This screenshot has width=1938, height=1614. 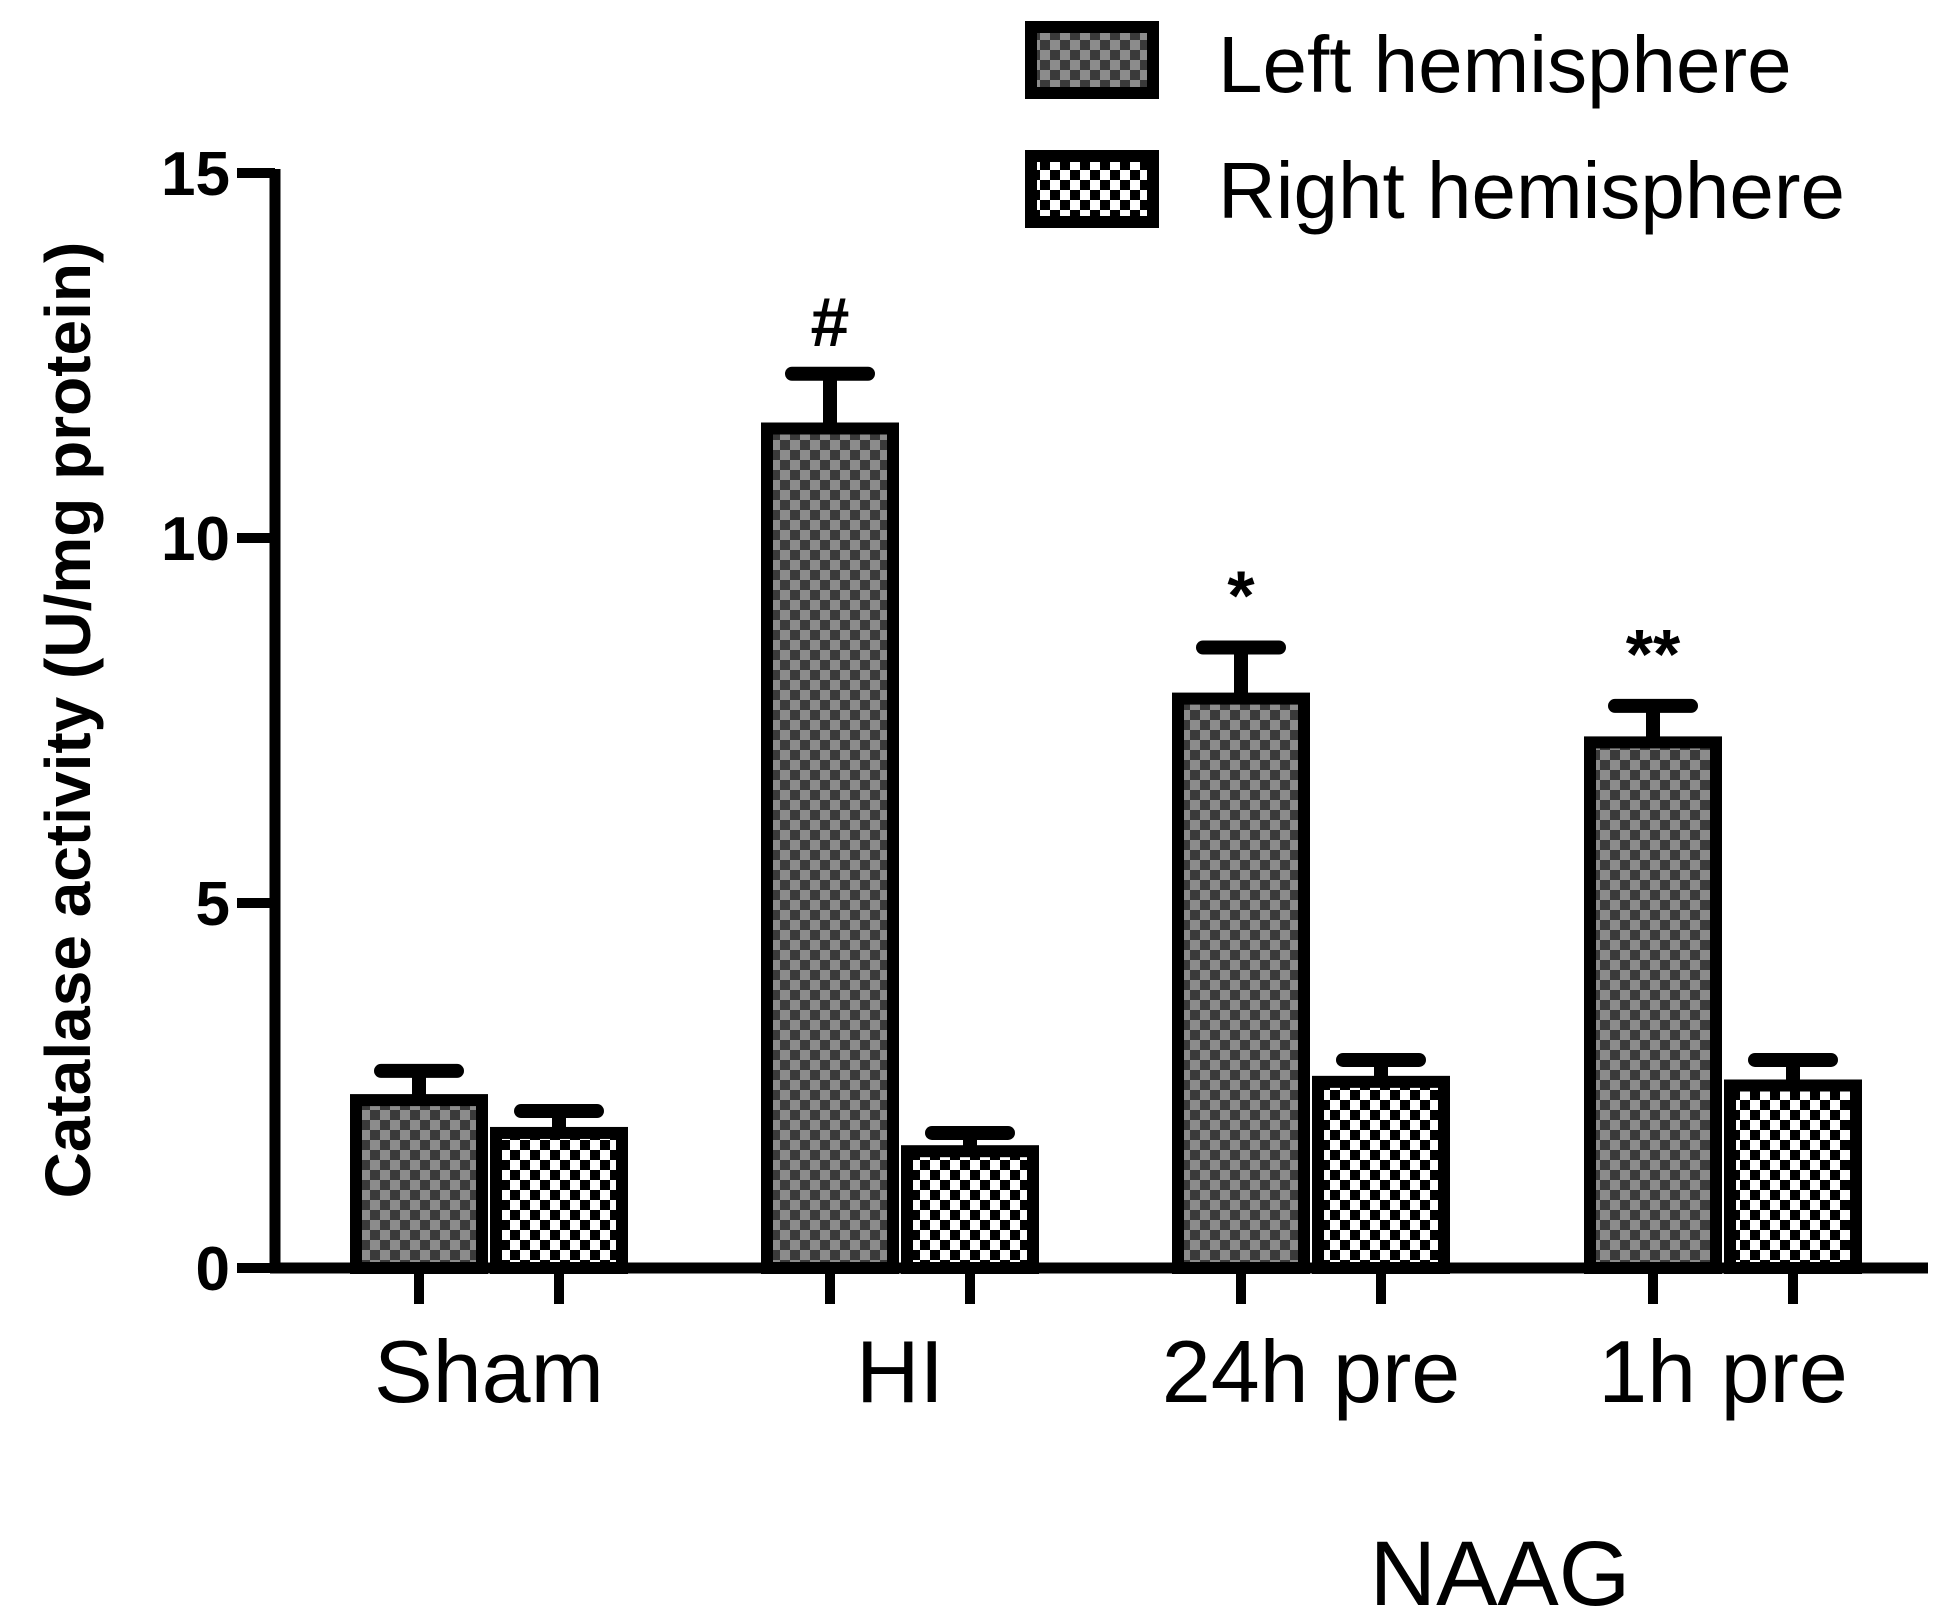 I want to click on x-tick-label-sham: Sham, so click(x=489, y=1371).